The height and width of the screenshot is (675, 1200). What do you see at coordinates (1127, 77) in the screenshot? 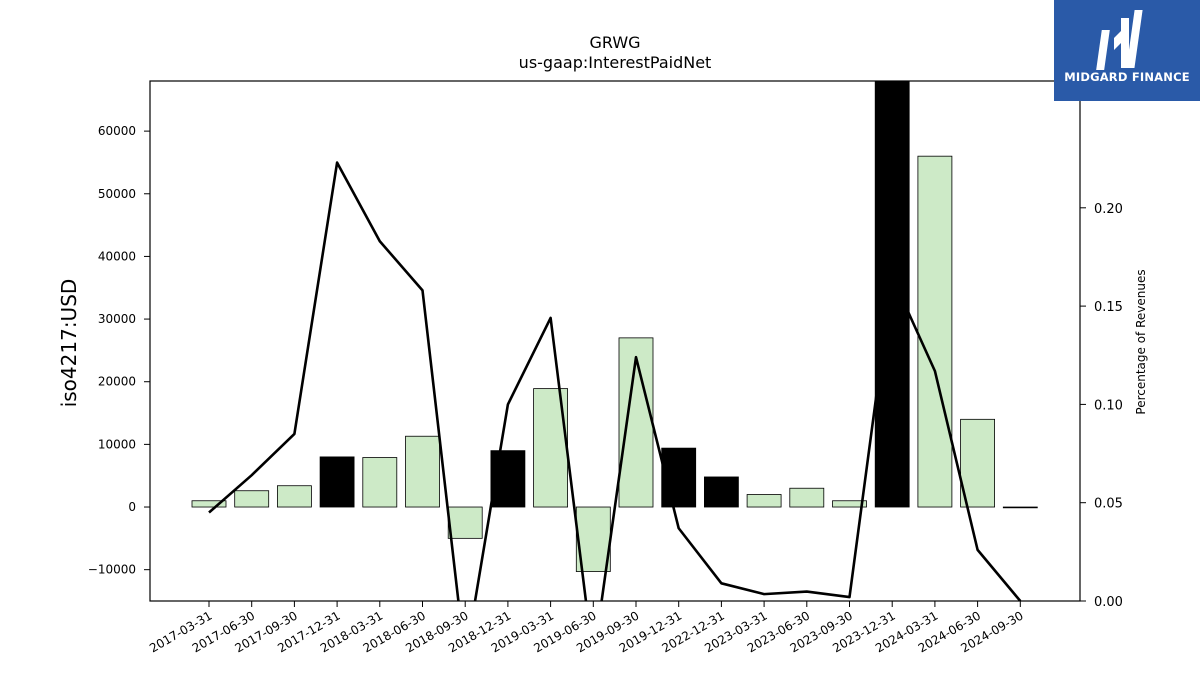
I see `logo-text: MIDGARD FINANCE` at bounding box center [1127, 77].